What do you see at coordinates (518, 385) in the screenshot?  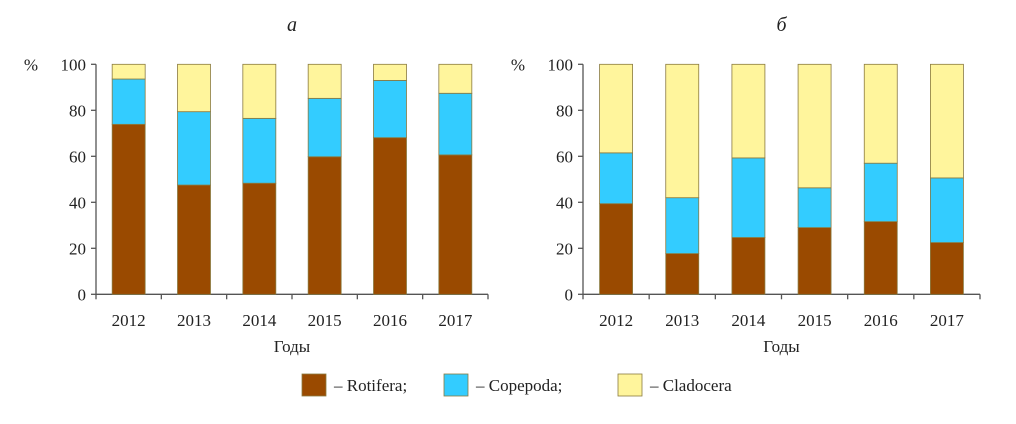 I see `legend-label-copepoda: – Copepoda;` at bounding box center [518, 385].